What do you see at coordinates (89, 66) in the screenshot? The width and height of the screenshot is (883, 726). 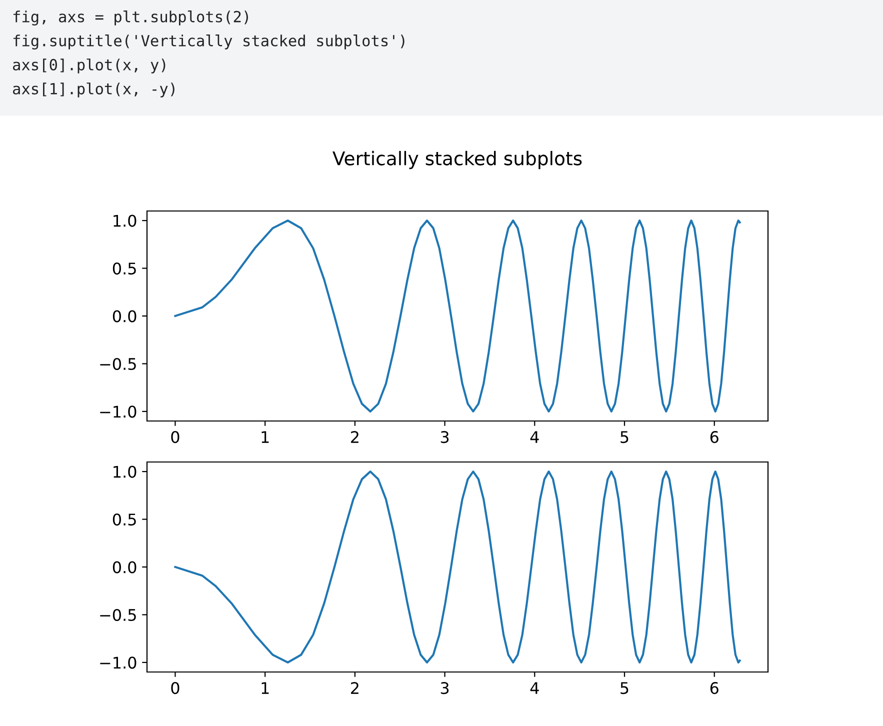 I see `text: axs[0].plot(x, y)` at bounding box center [89, 66].